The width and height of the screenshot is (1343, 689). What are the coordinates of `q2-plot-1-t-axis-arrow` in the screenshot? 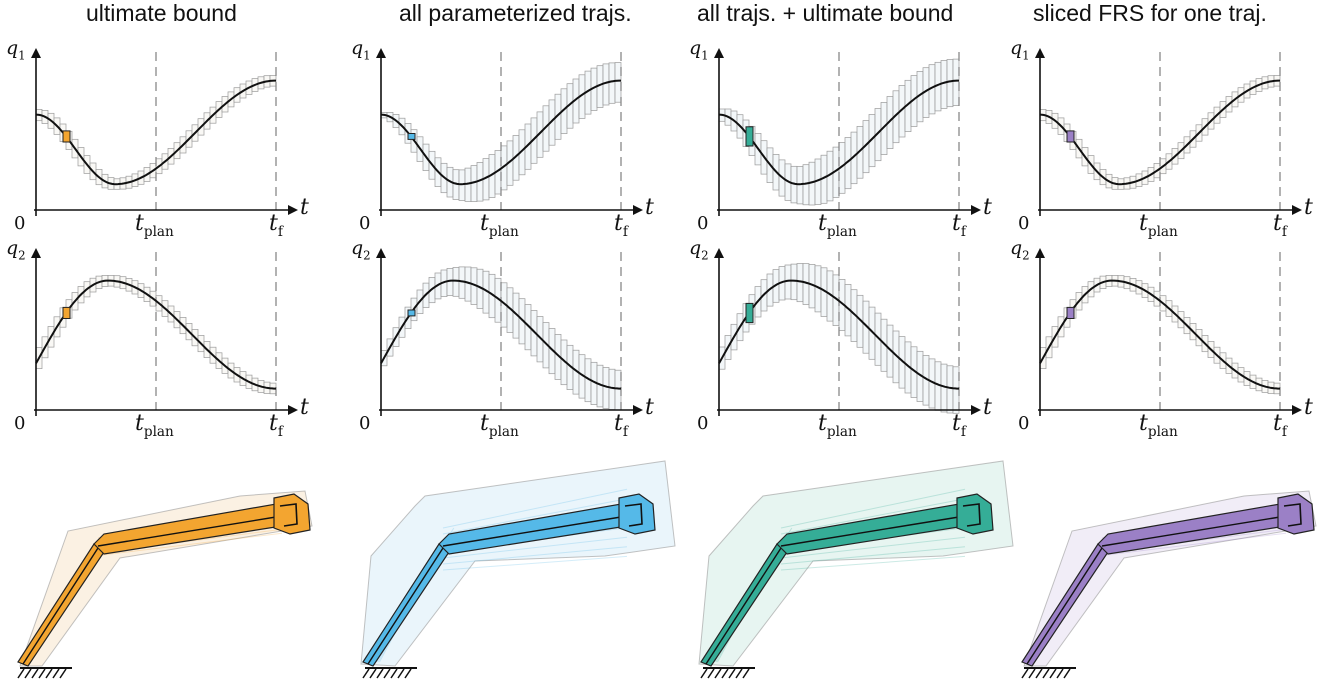 It's located at (293, 410).